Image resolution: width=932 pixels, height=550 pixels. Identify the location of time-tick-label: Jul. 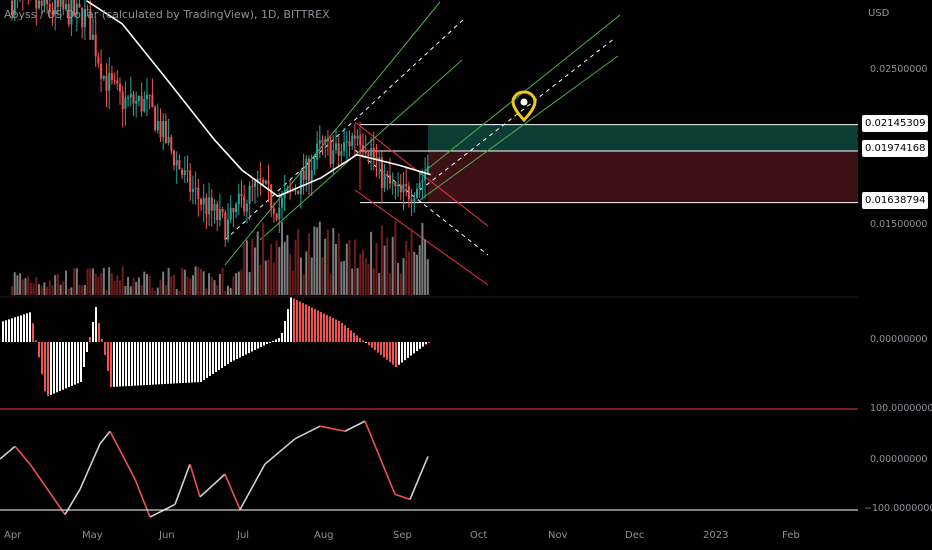
(243, 535).